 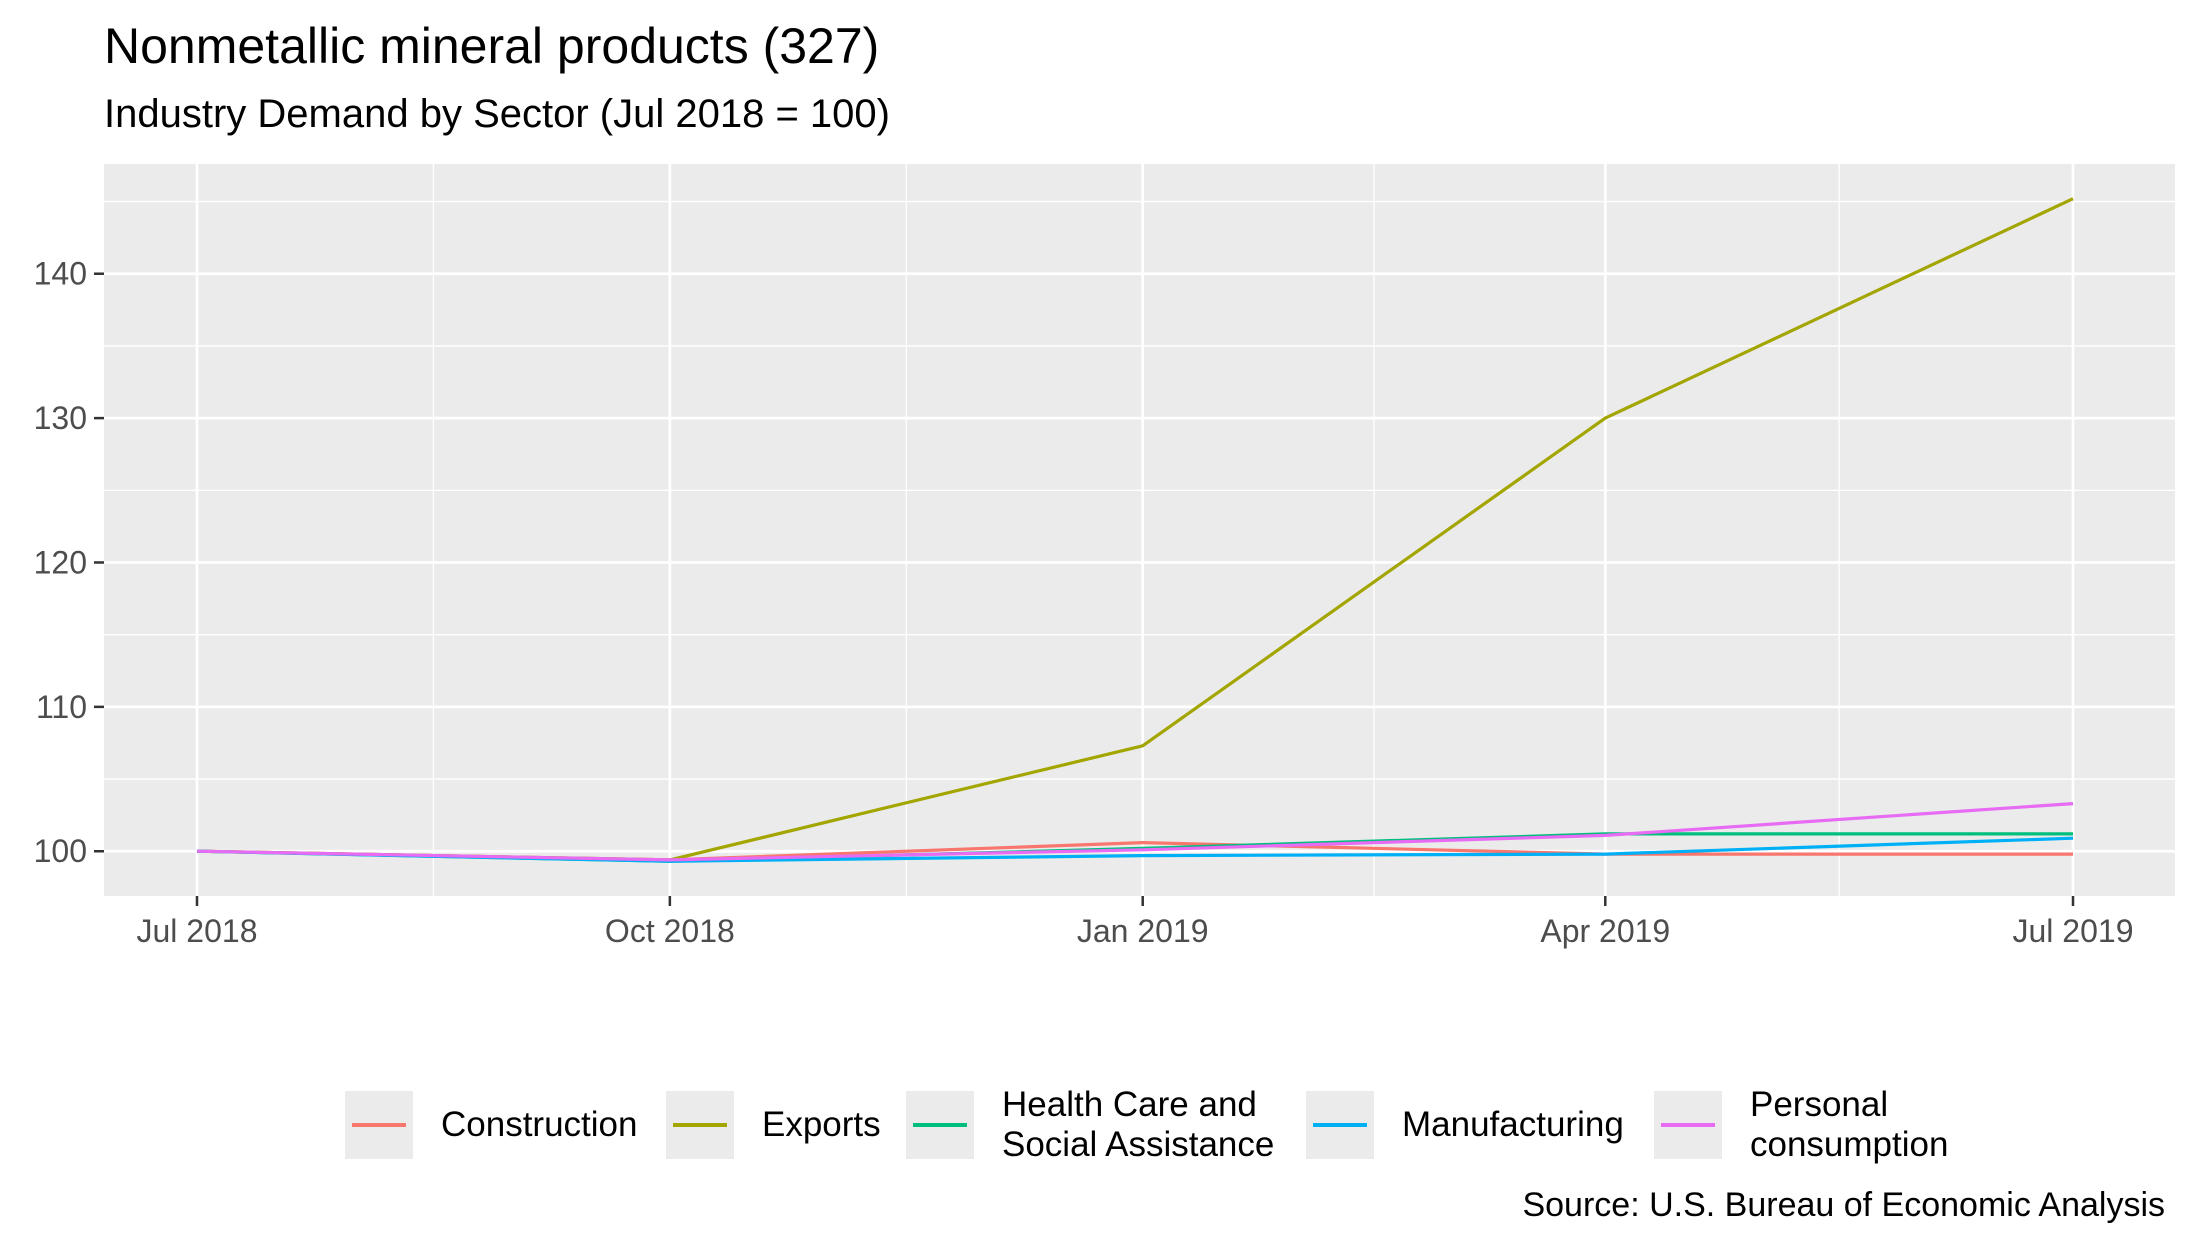 I want to click on legend-item: Exports, so click(x=773, y=1125).